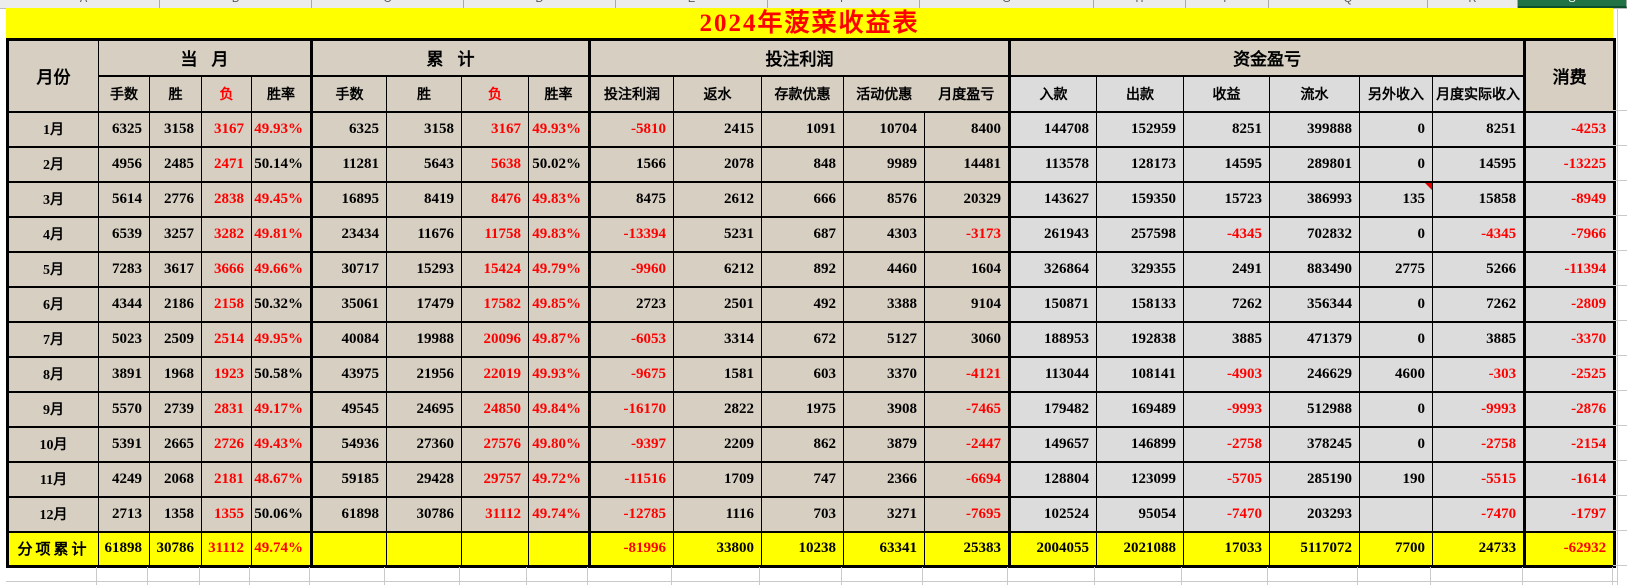  What do you see at coordinates (124, 234) in the screenshot?
I see `value-cell: 6539` at bounding box center [124, 234].